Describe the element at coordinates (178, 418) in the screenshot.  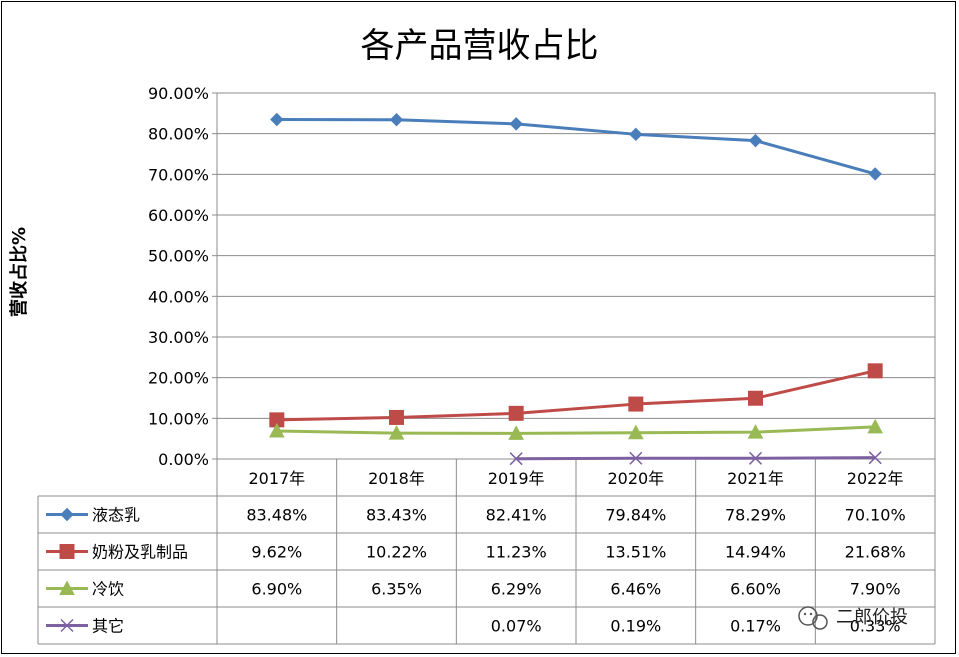
I see `y-tick-label: 10.00%` at that location.